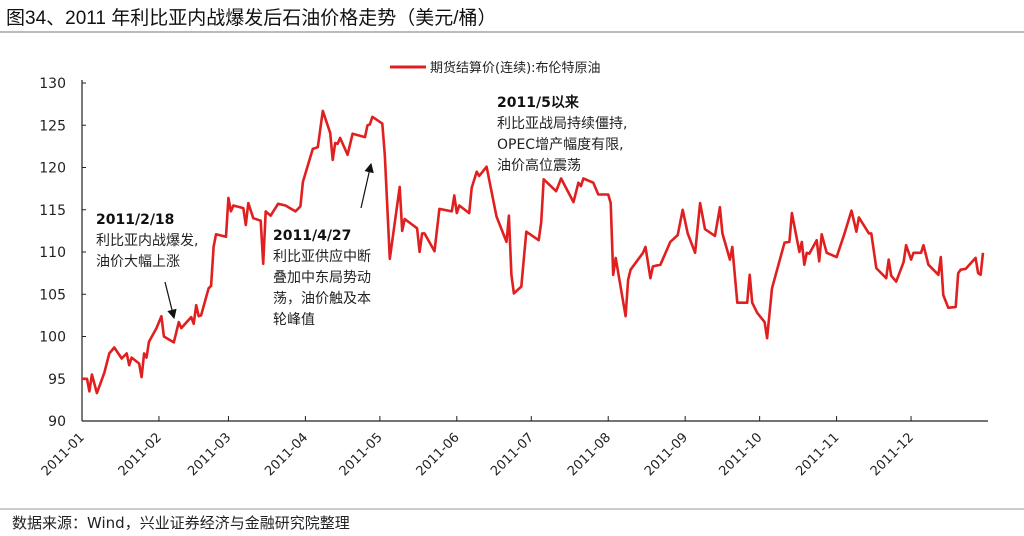 The height and width of the screenshot is (536, 1024). I want to click on annotation-text: 荡，油价触及本, so click(322, 299).